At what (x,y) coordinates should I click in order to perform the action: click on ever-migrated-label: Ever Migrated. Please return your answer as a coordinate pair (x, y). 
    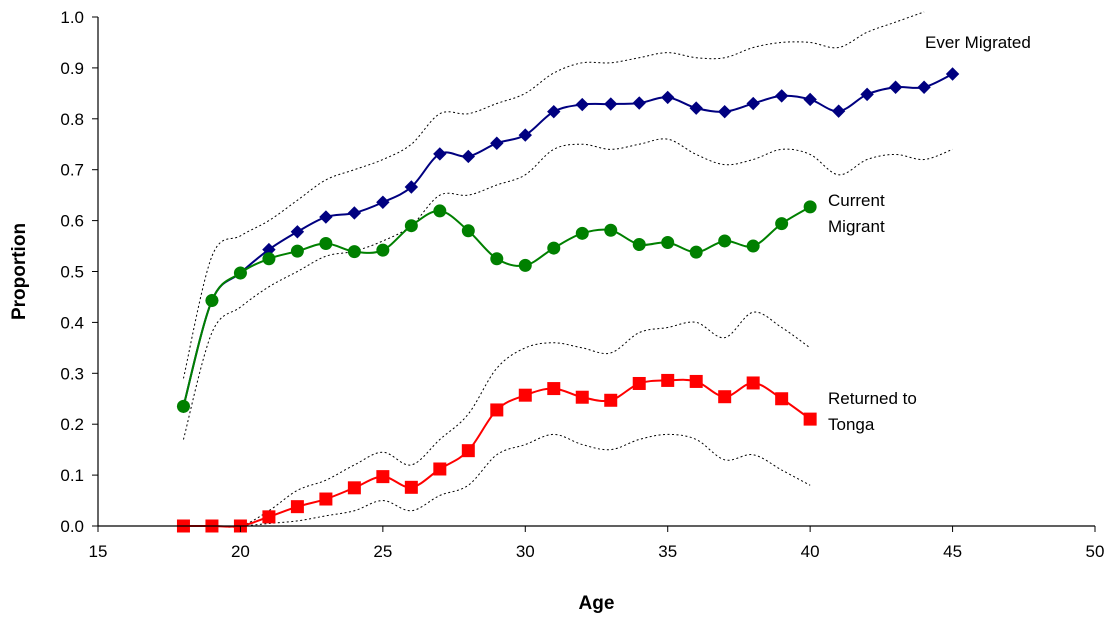
    Looking at the image, I should click on (978, 42).